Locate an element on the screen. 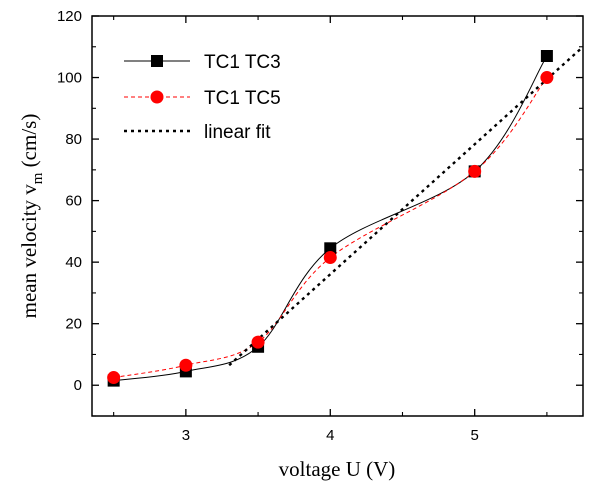 This screenshot has height=486, width=589. y-tick-label: 100 is located at coordinates (69, 78).